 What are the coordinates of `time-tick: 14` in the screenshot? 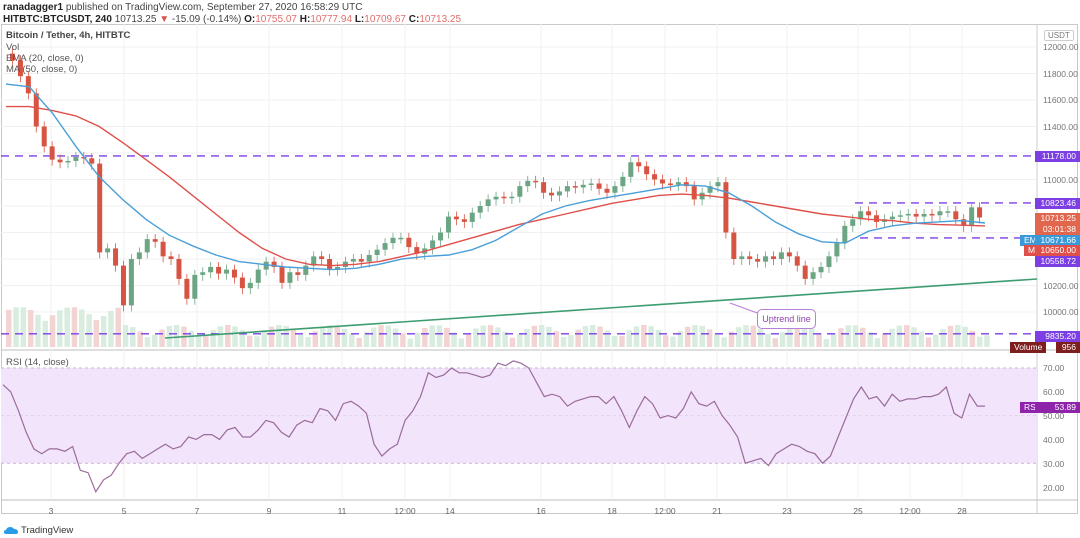 It's located at (450, 511).